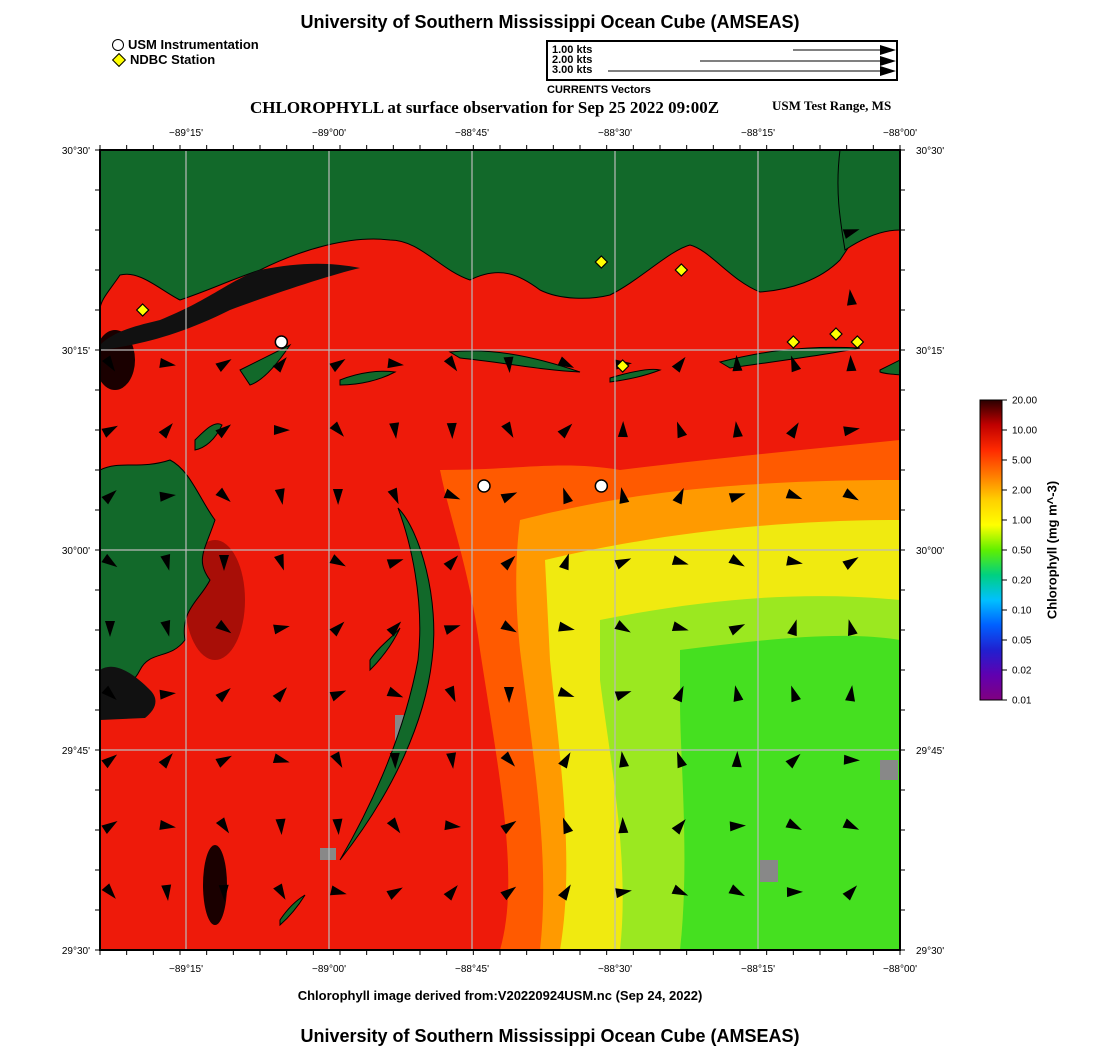 The height and width of the screenshot is (1050, 1100). Describe the element at coordinates (215, 885) in the screenshot. I see `dark-patch` at that location.